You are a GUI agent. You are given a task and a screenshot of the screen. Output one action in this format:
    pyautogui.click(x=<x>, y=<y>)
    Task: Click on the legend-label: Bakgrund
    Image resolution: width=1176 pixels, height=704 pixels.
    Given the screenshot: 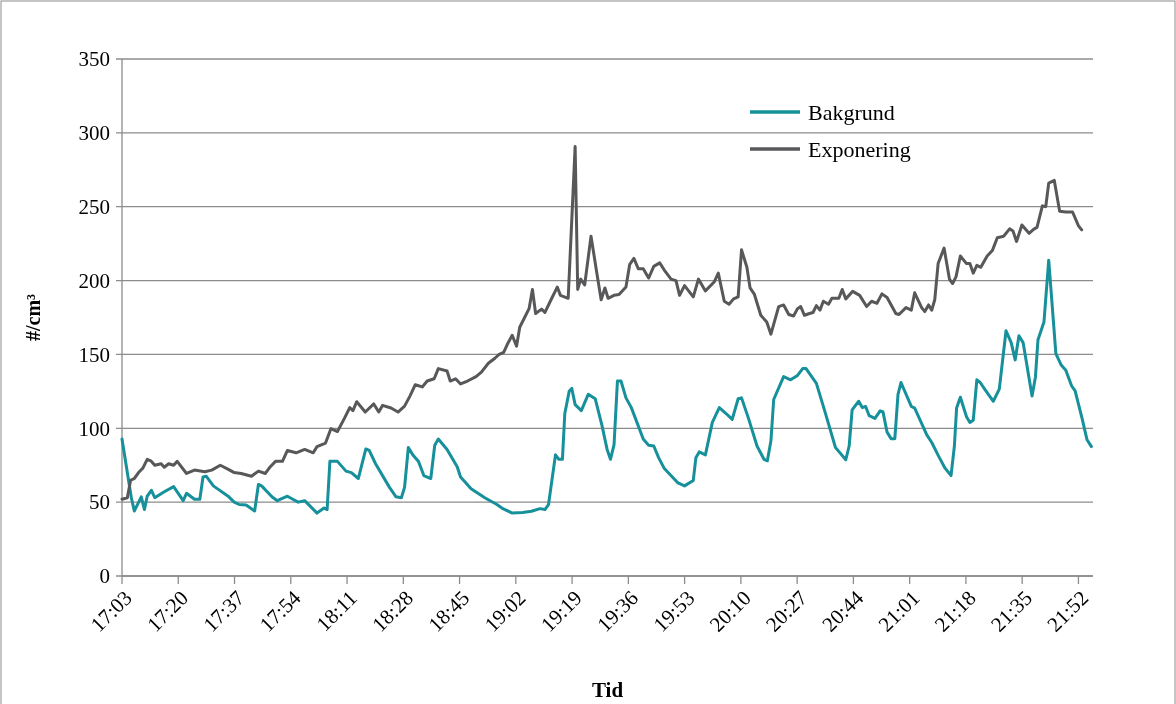 What is the action you would take?
    pyautogui.click(x=851, y=112)
    